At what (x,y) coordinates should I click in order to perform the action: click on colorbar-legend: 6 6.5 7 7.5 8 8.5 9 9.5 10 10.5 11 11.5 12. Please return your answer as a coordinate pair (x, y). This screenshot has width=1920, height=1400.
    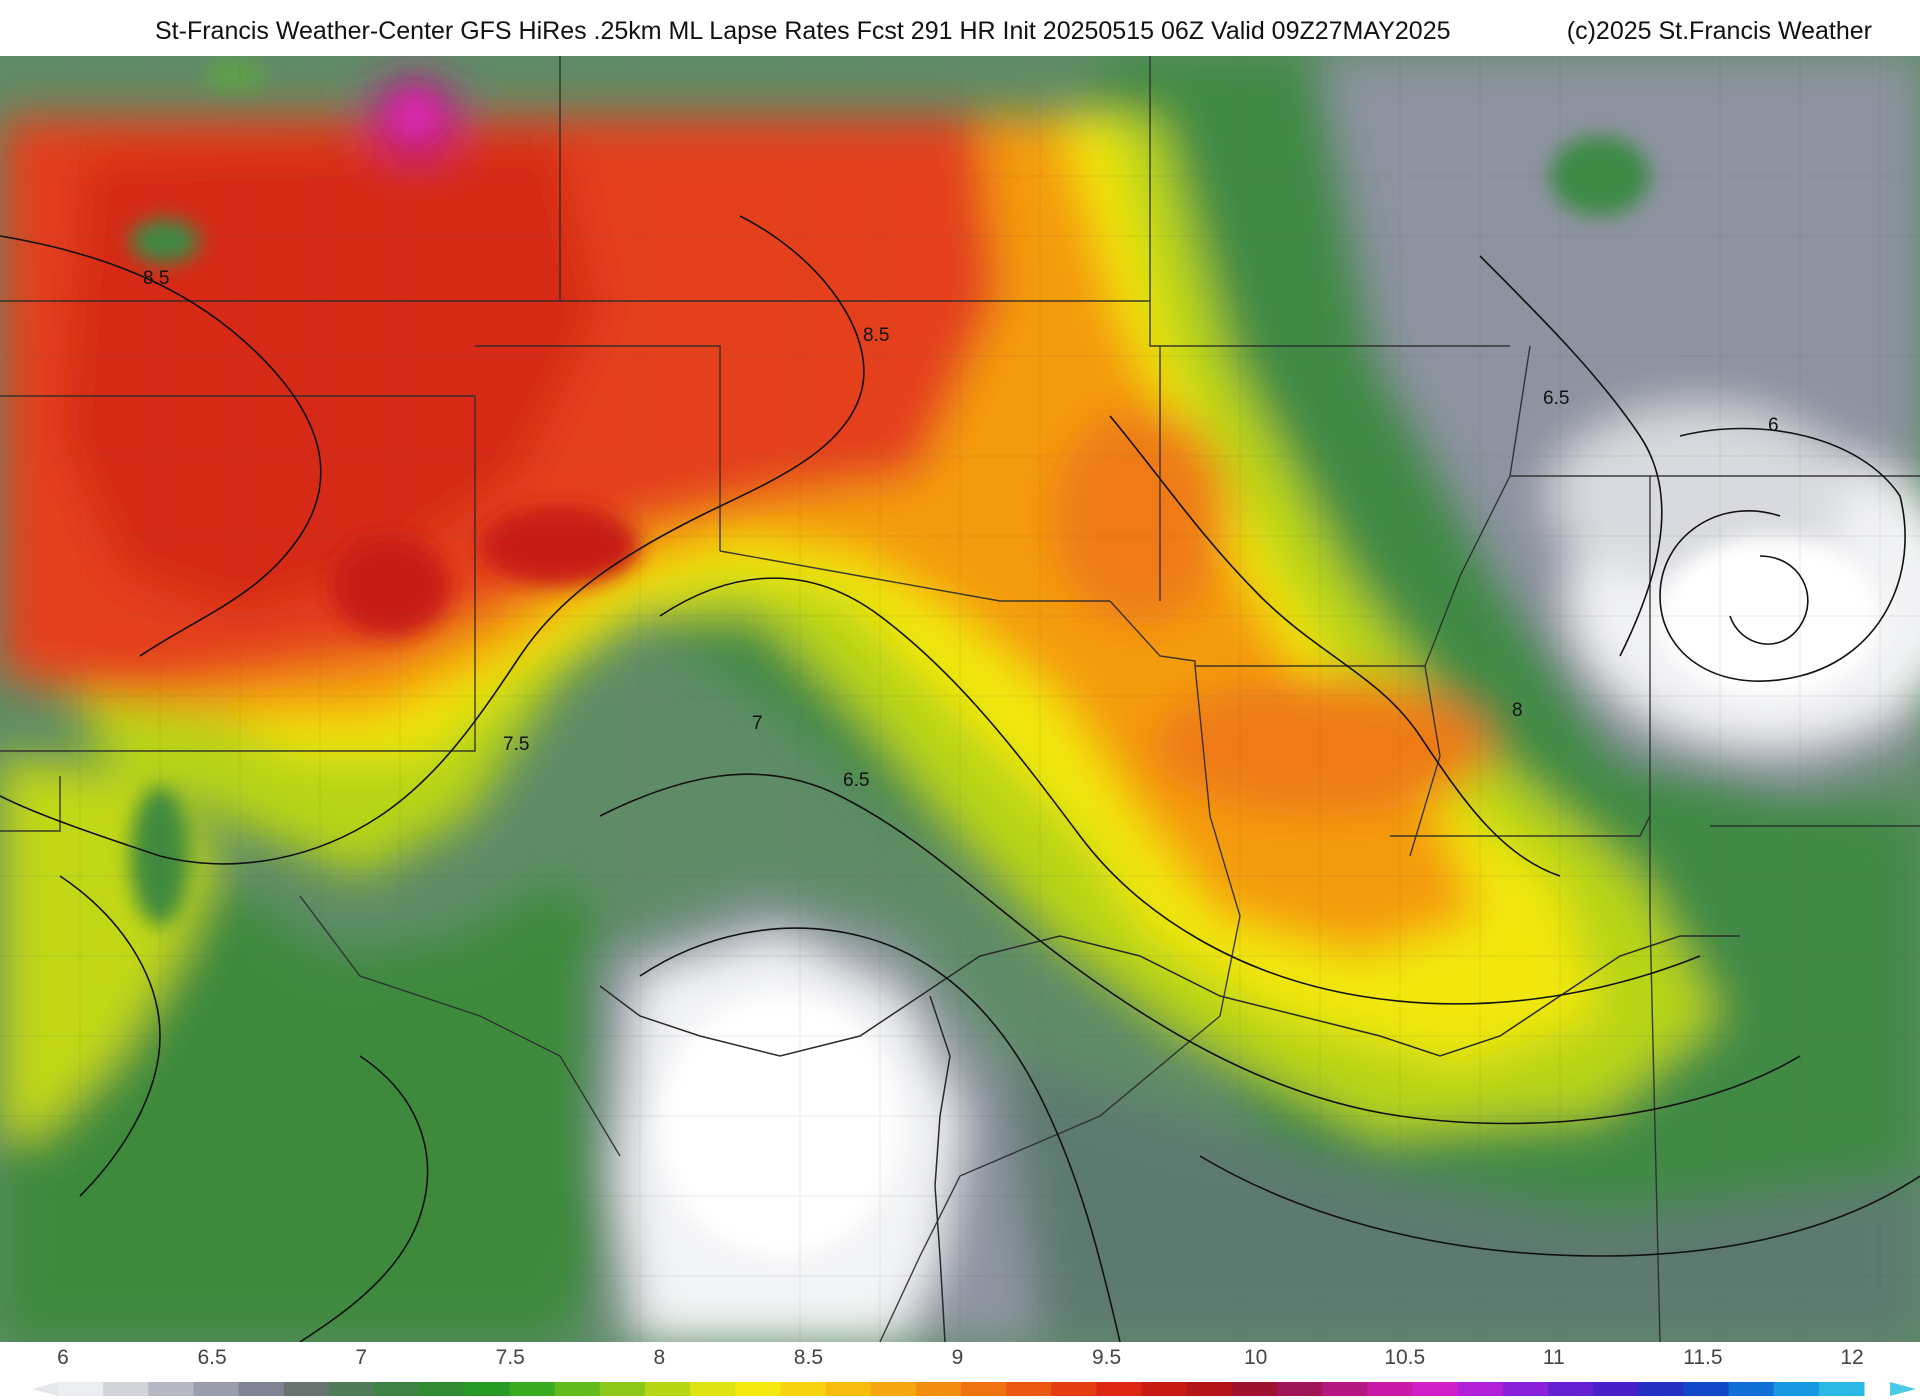
    Looking at the image, I should click on (960, 1371).